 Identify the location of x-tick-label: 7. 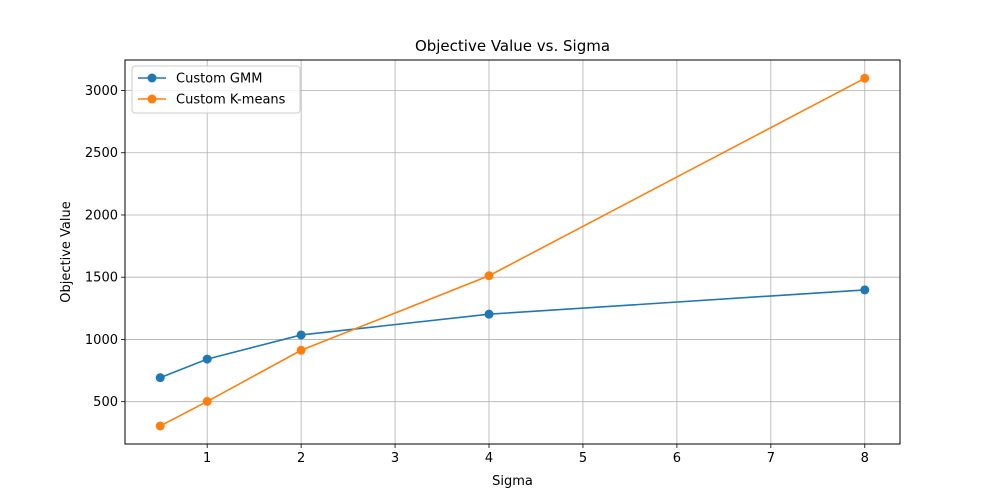
(771, 458).